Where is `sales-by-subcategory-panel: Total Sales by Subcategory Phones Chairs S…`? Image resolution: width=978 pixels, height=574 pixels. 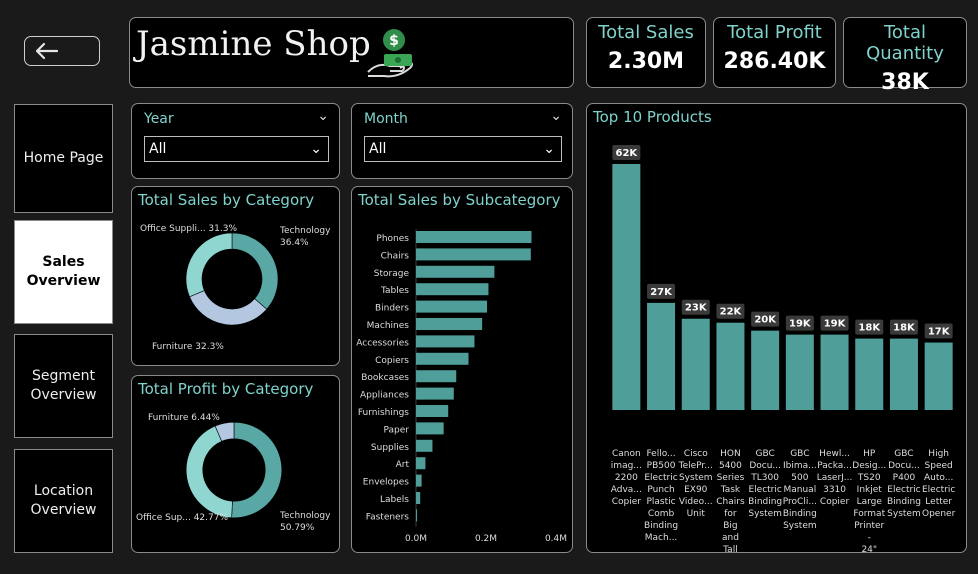 sales-by-subcategory-panel: Total Sales by Subcategory Phones Chairs S… is located at coordinates (462, 369).